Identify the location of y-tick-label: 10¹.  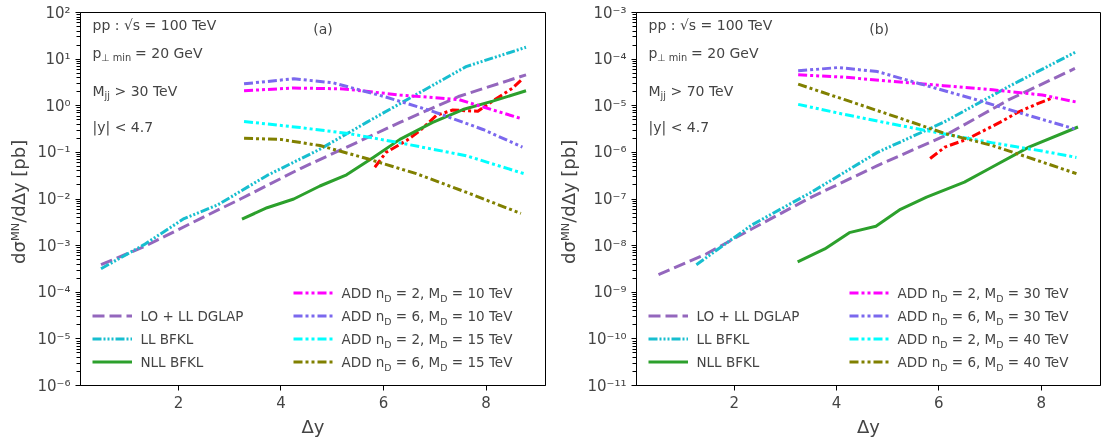
(58, 59).